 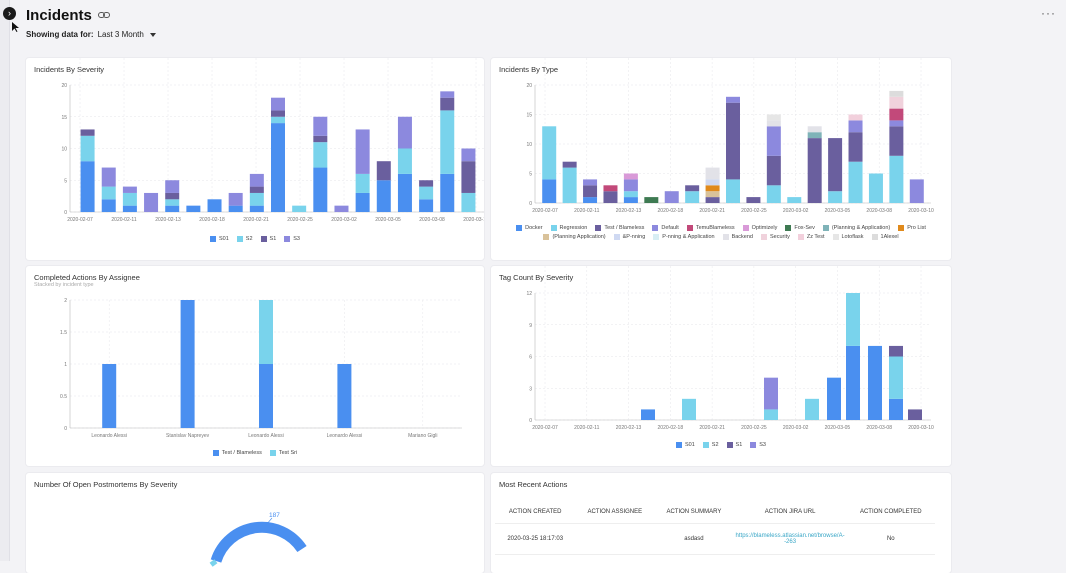 I want to click on legend-item: P-nning & Application, so click(x=684, y=237).